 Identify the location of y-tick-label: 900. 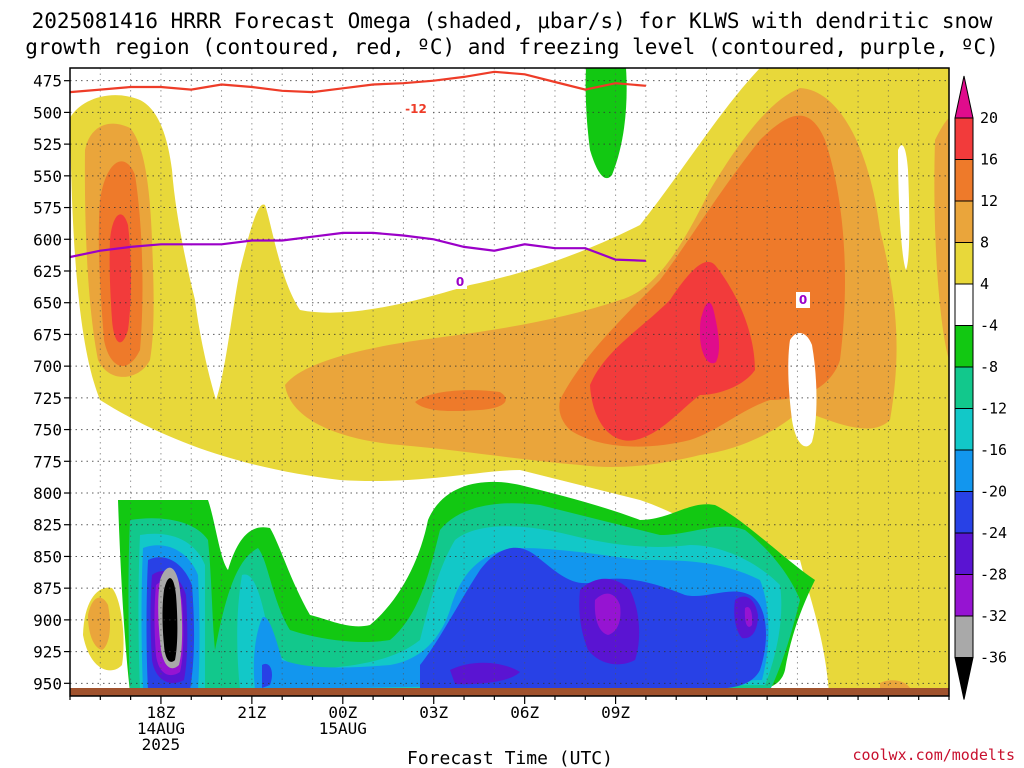
(47, 620).